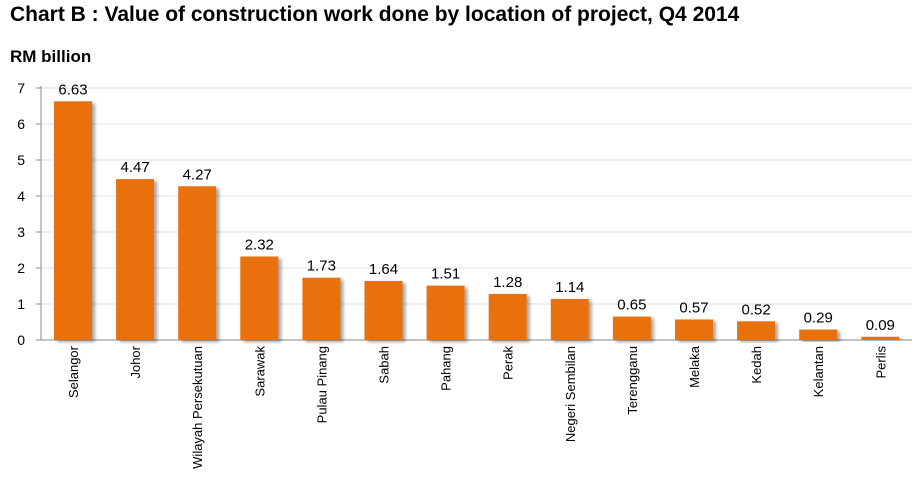  Describe the element at coordinates (446, 368) in the screenshot. I see `x-category-label: Pahang` at that location.